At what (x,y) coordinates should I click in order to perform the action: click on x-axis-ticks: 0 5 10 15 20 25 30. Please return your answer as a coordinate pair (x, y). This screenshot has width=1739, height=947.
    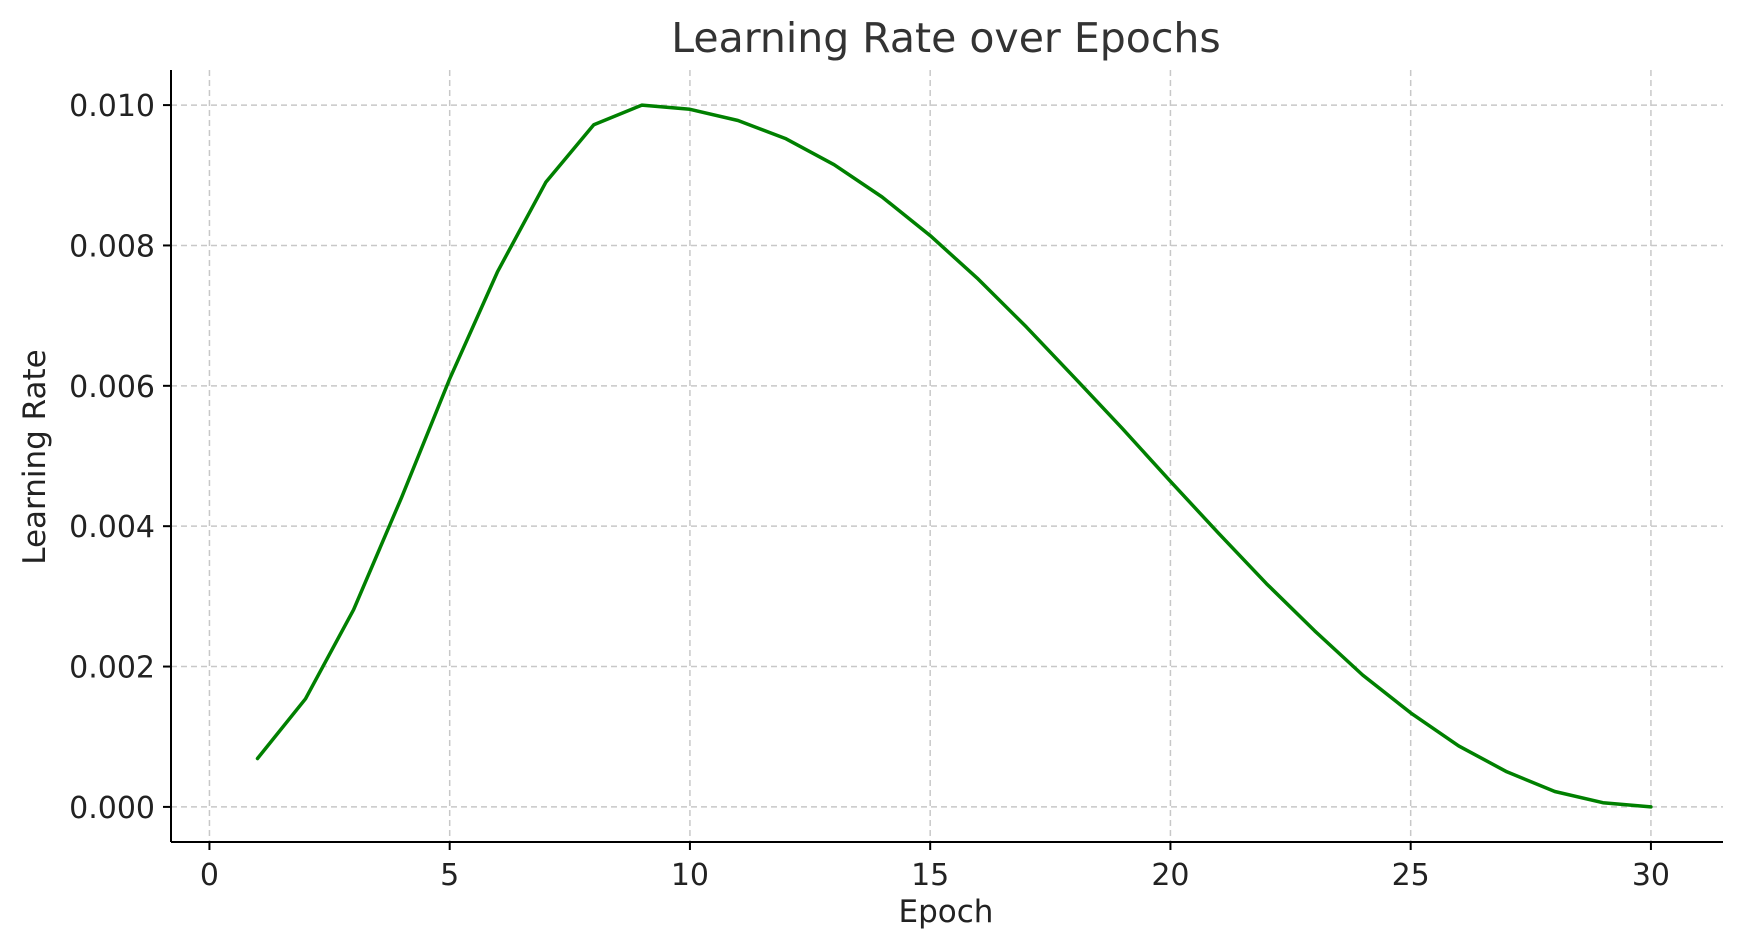
    Looking at the image, I should click on (935, 867).